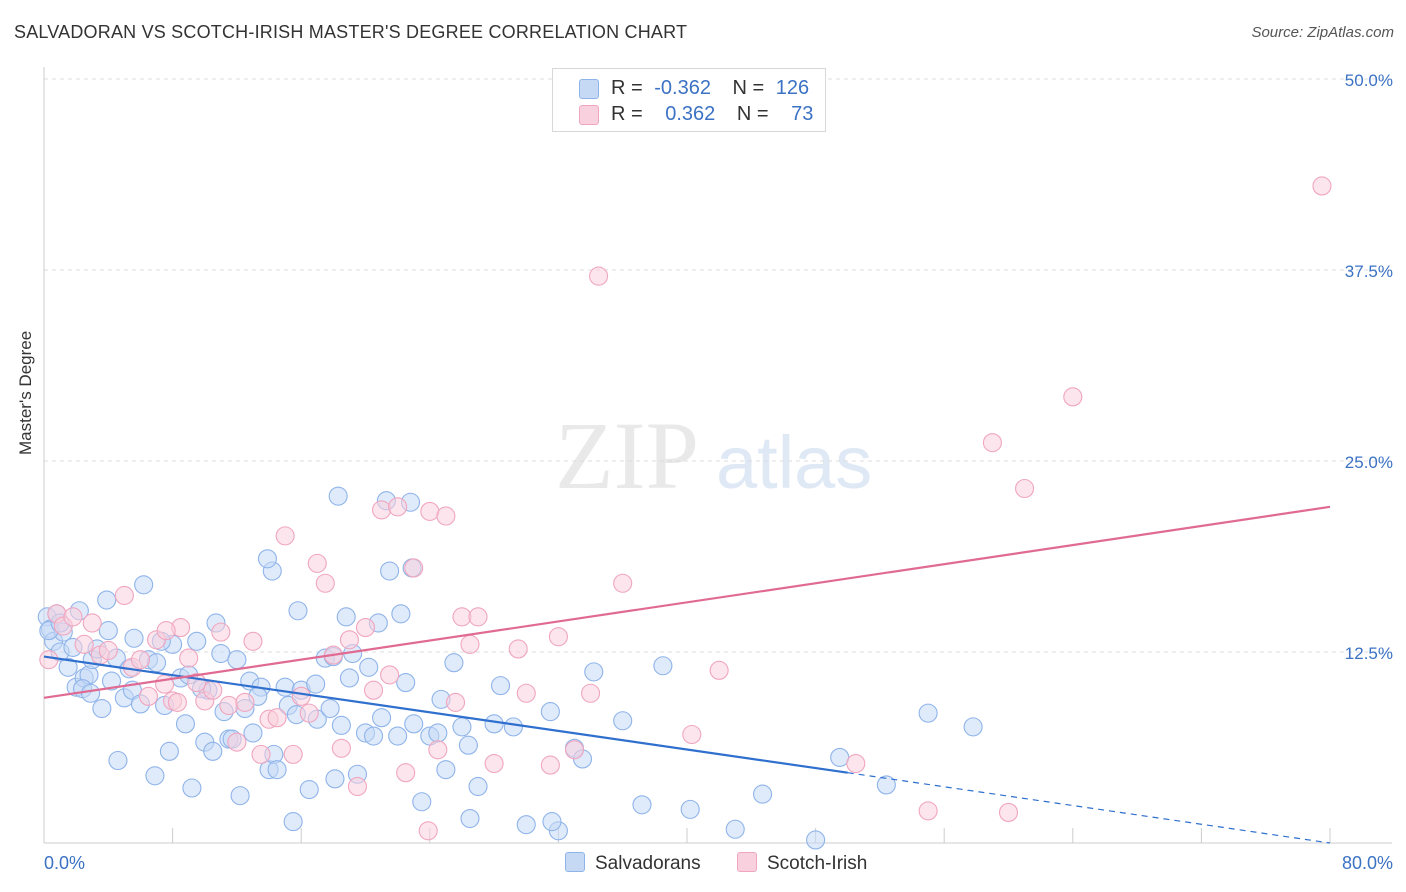 The image size is (1406, 892). I want to click on scotch-irish-legend-swatch, so click(747, 862).